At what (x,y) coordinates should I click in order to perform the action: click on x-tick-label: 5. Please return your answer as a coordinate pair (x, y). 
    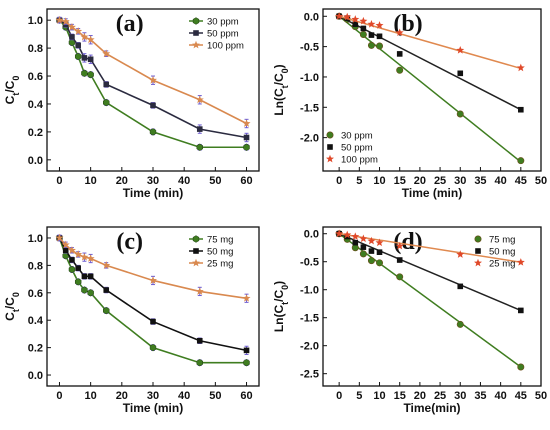
    Looking at the image, I should click on (359, 181).